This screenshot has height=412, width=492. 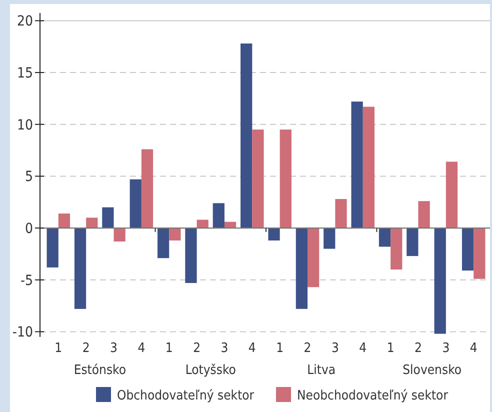 I want to click on y-tick-label: 10, so click(x=24, y=125).